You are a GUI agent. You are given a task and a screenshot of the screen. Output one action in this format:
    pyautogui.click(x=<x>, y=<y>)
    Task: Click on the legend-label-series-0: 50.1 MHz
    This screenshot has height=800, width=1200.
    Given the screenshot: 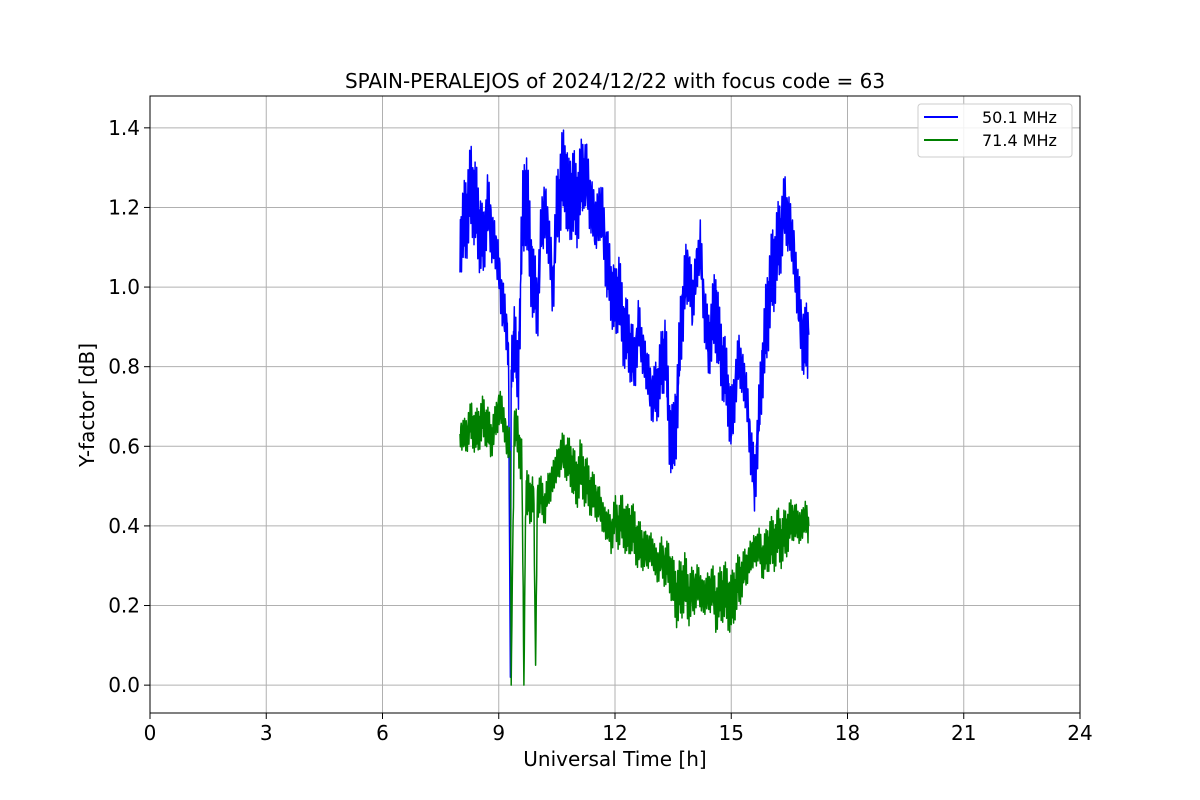 What is the action you would take?
    pyautogui.click(x=1019, y=117)
    